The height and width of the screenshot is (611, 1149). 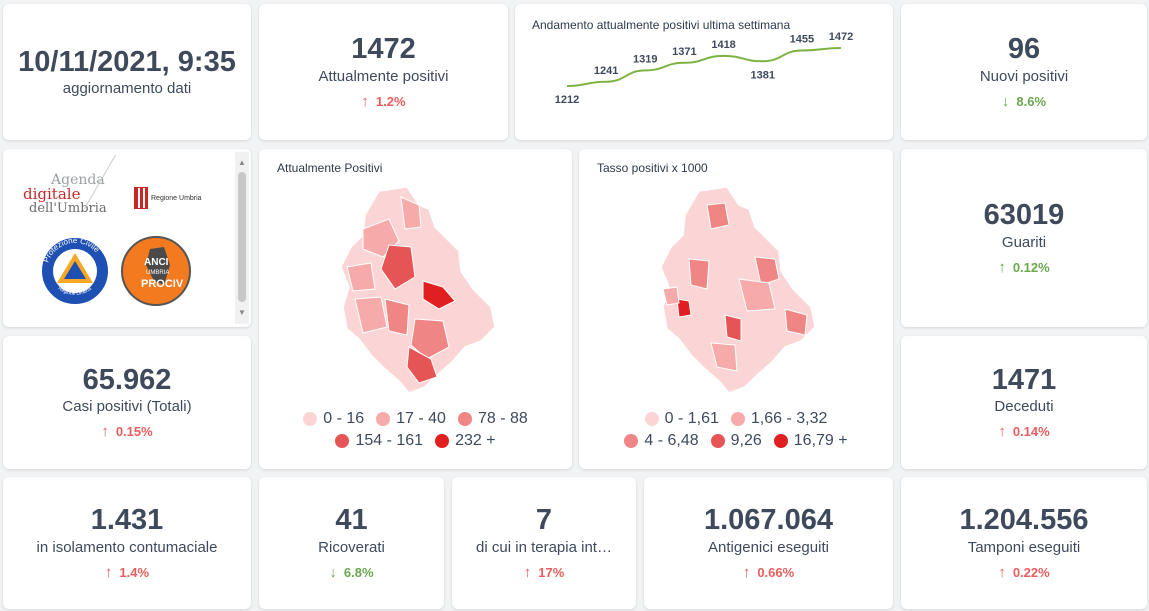 What do you see at coordinates (127, 547) in the screenshot?
I see `kpi-label: in isolamento contumaciale` at bounding box center [127, 547].